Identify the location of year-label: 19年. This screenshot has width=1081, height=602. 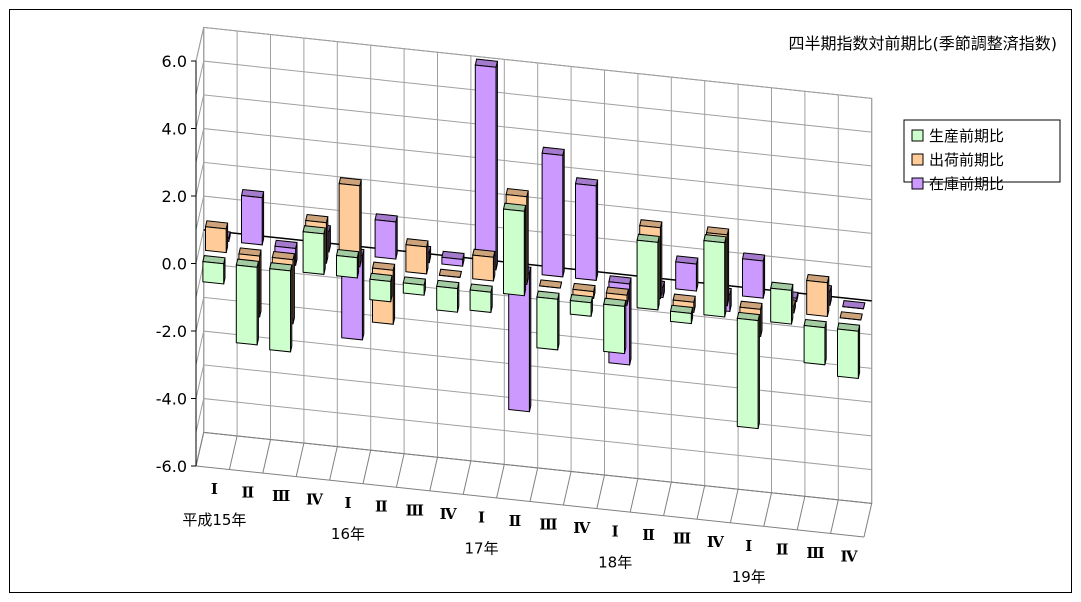
(749, 577).